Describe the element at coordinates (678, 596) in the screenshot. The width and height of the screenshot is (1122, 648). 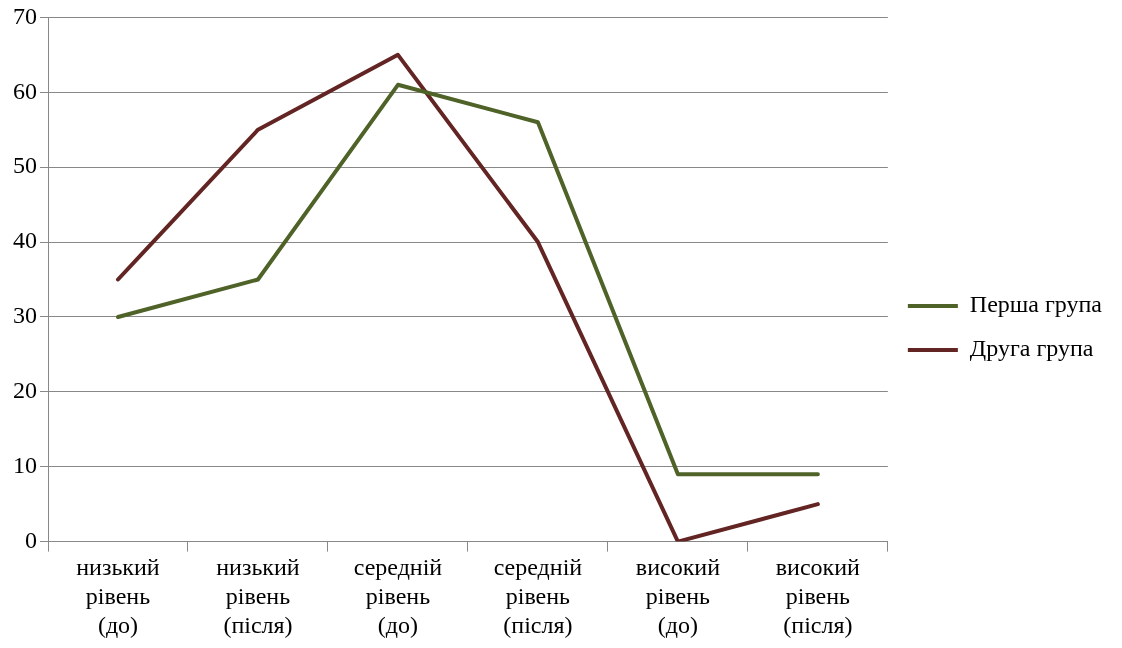
I see `x-tick-label: високий рівень (до)` at that location.